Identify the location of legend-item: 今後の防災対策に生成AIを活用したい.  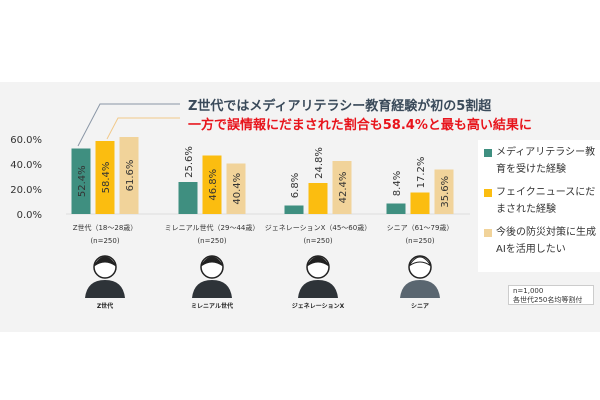
(540, 241).